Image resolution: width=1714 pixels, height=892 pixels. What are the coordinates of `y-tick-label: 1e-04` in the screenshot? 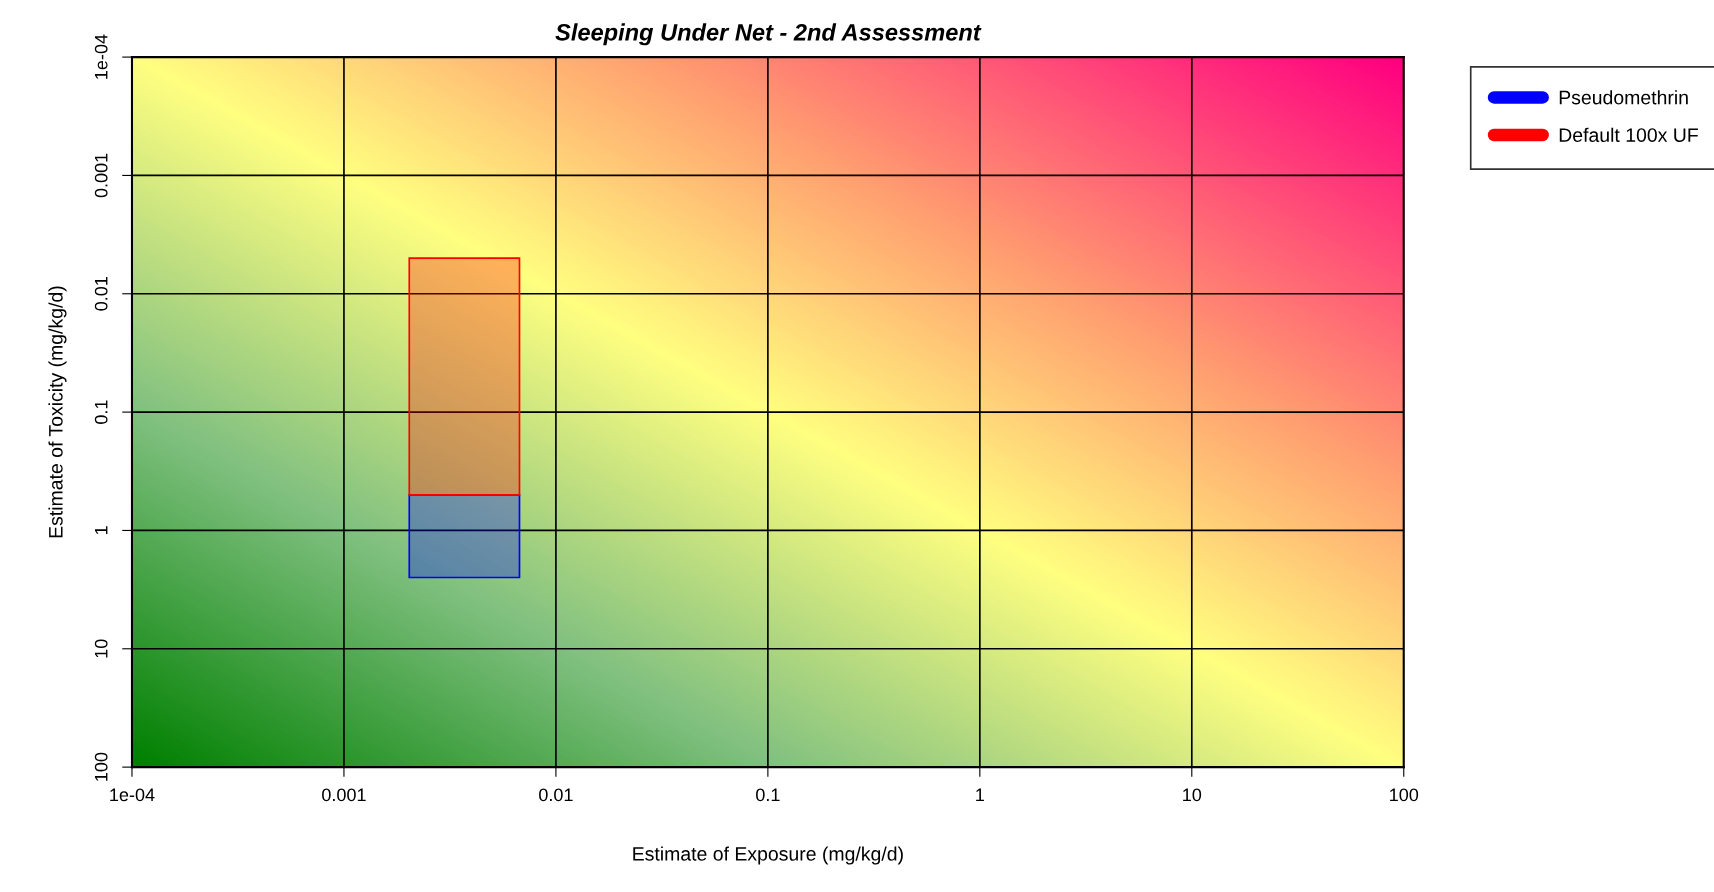 It's located at (101, 56).